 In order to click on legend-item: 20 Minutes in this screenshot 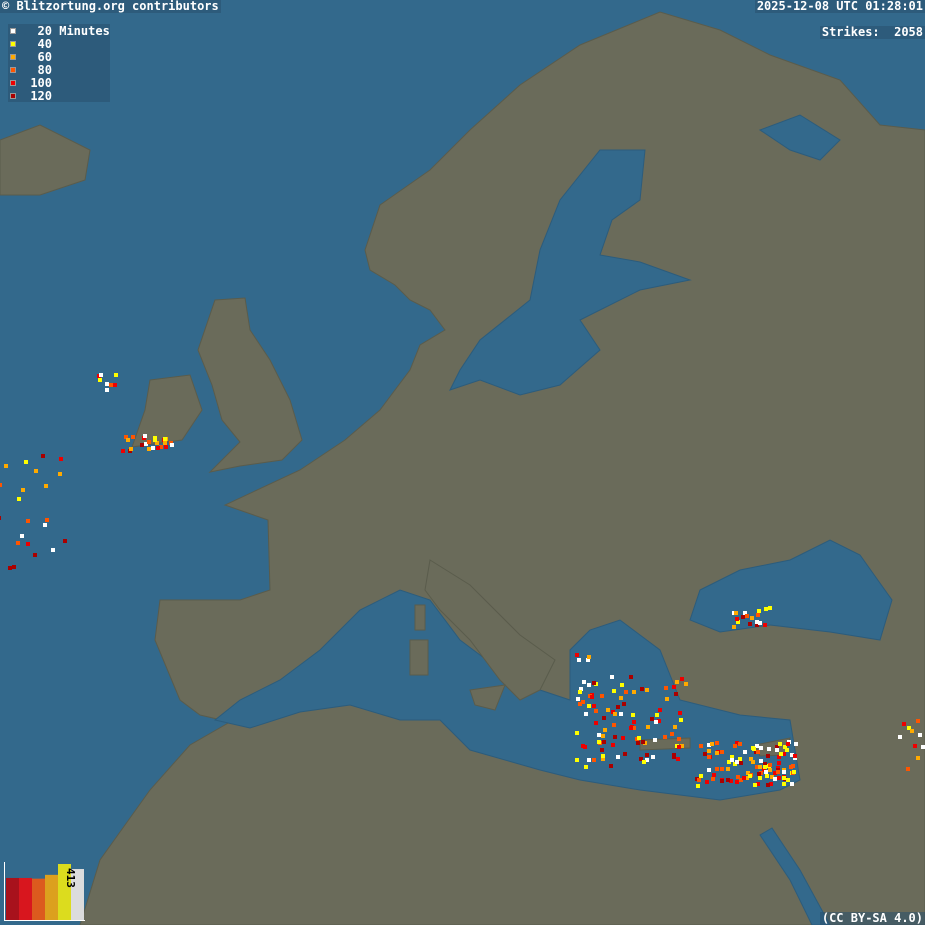, I will do `click(59, 31)`.